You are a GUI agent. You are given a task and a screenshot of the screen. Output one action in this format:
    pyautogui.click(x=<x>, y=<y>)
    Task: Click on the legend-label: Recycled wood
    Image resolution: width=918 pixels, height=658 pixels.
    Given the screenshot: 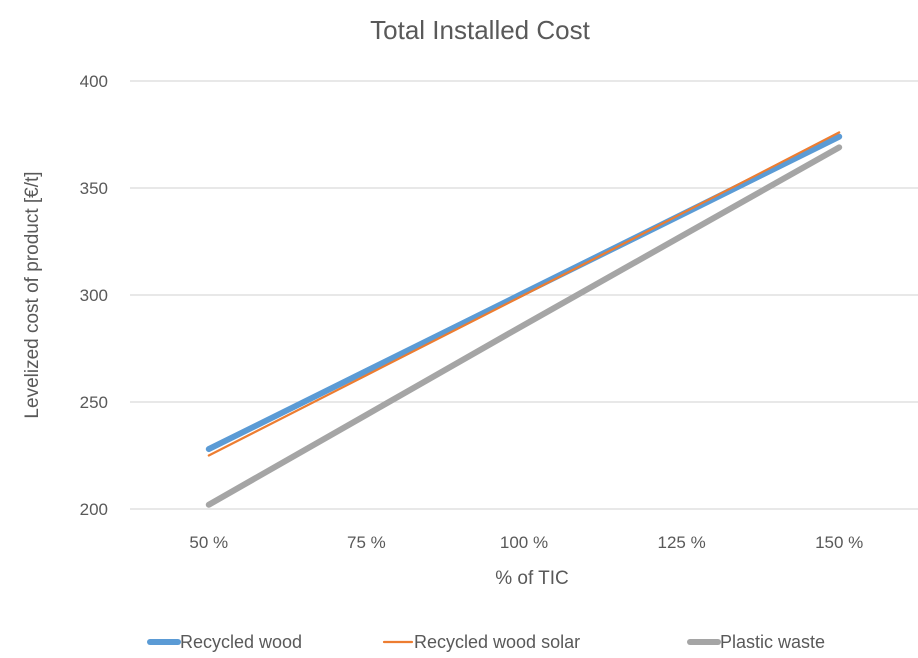 What is the action you would take?
    pyautogui.click(x=241, y=642)
    